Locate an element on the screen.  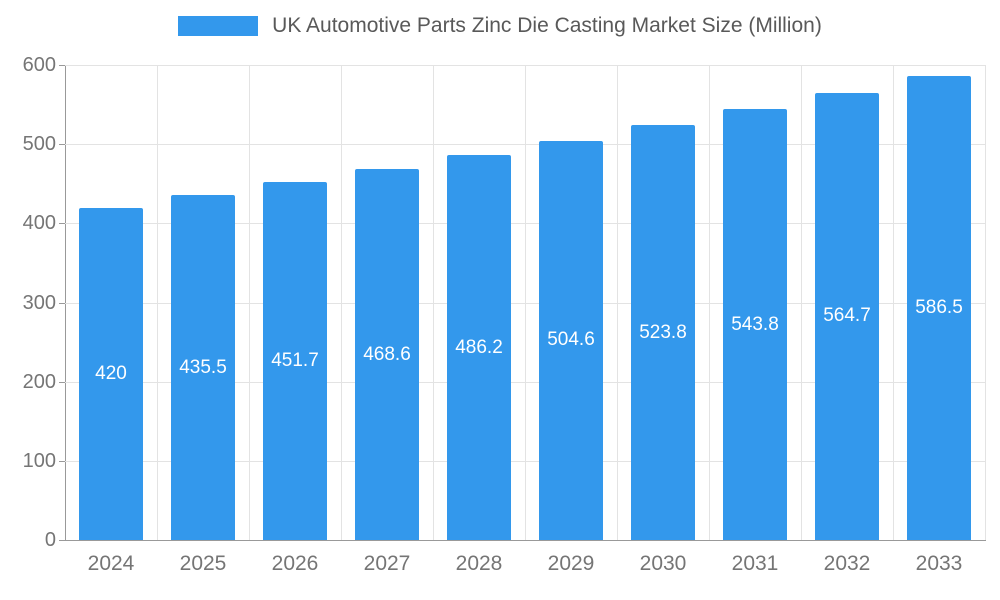
bar-value-label: 586.5 is located at coordinates (939, 307).